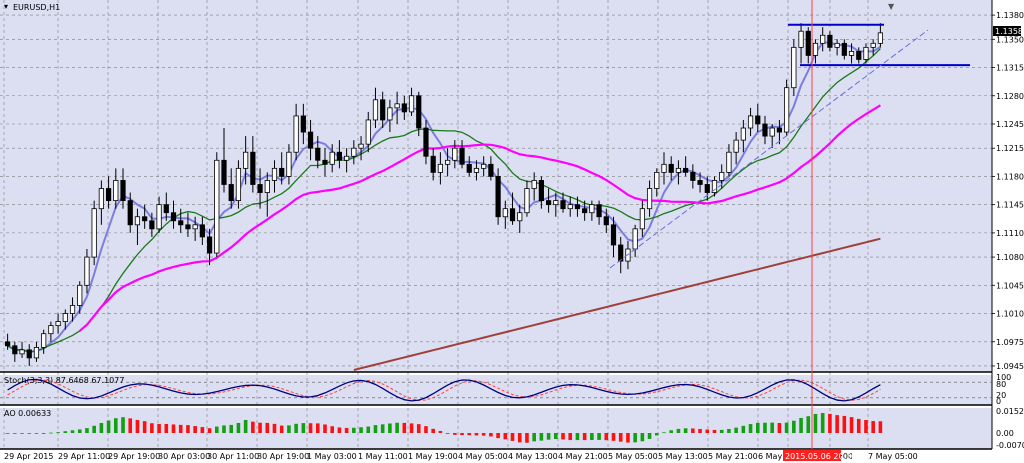  I want to click on time-marker-value: 2015.05.06 20:30, so click(820, 456).